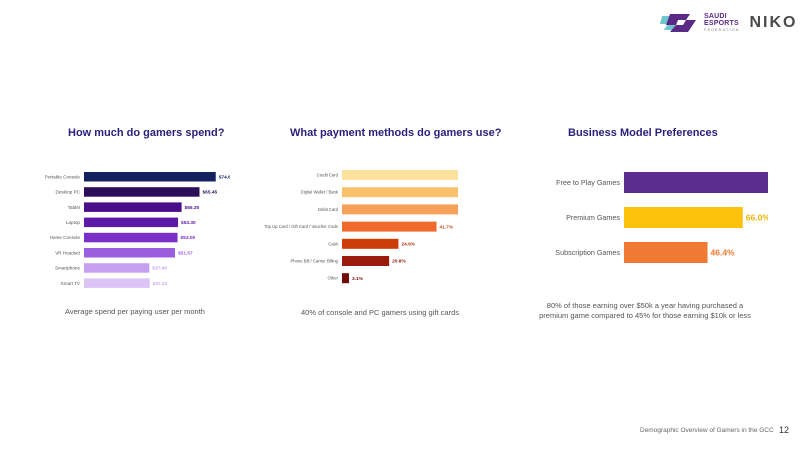 The width and height of the screenshot is (800, 449). I want to click on payment-title: What payment methods do gamers use?, so click(396, 133).